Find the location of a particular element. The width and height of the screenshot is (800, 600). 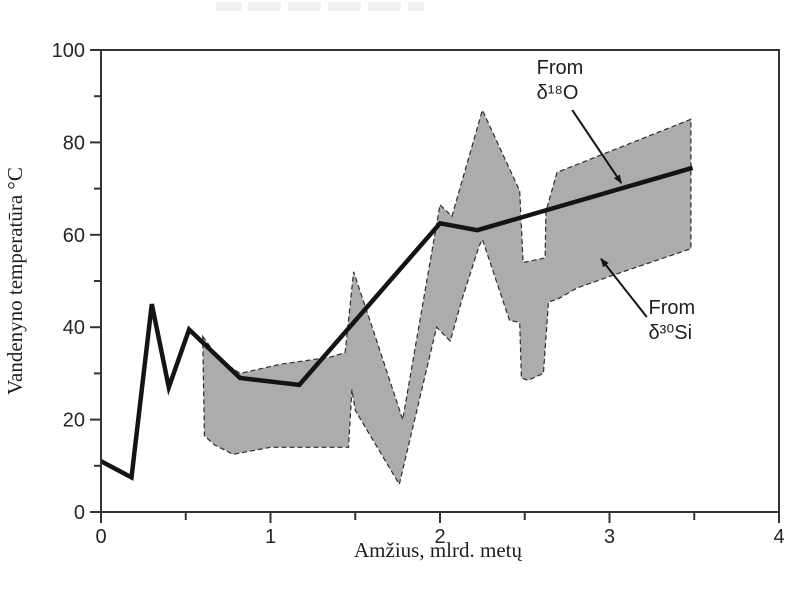

annotation-delta18o-arrow is located at coordinates (597, 146).